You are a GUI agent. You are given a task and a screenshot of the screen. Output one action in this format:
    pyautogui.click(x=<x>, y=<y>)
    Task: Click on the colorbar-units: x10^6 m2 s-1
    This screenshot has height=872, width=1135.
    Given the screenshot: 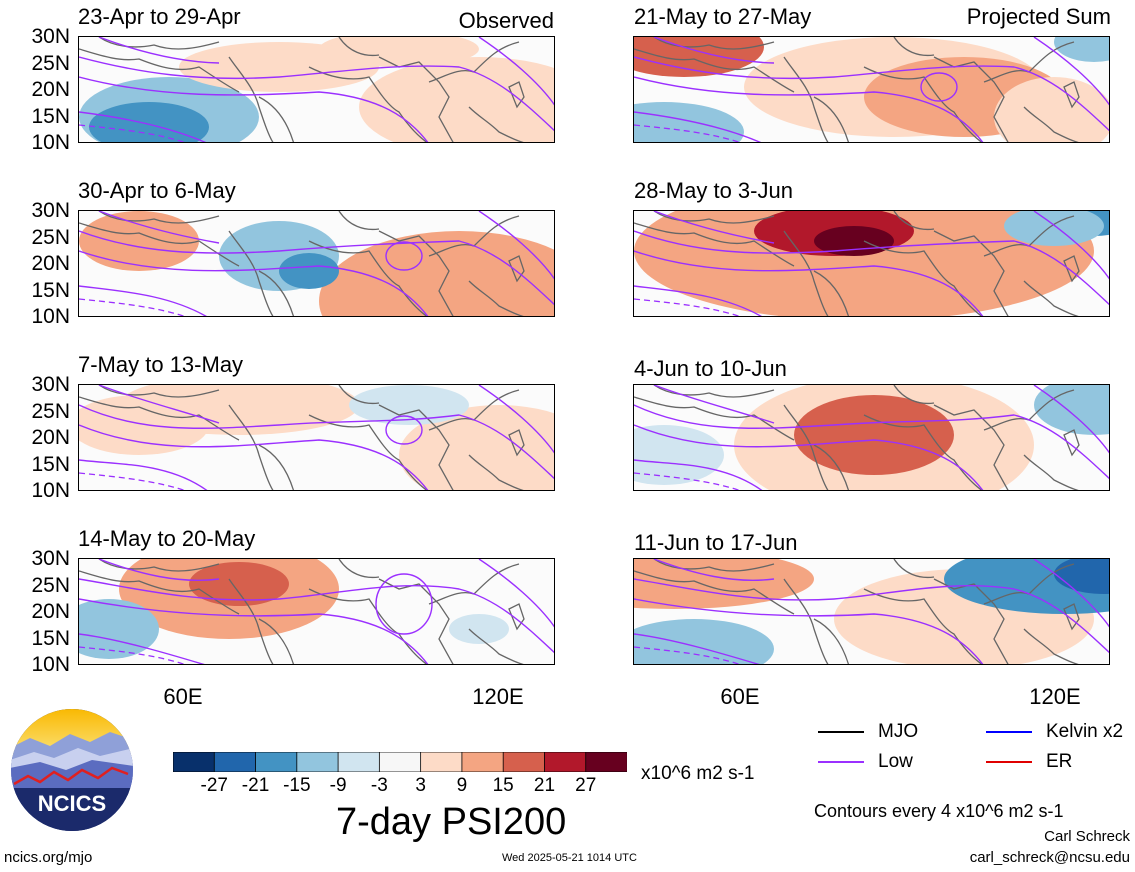 What is the action you would take?
    pyautogui.click(x=698, y=773)
    